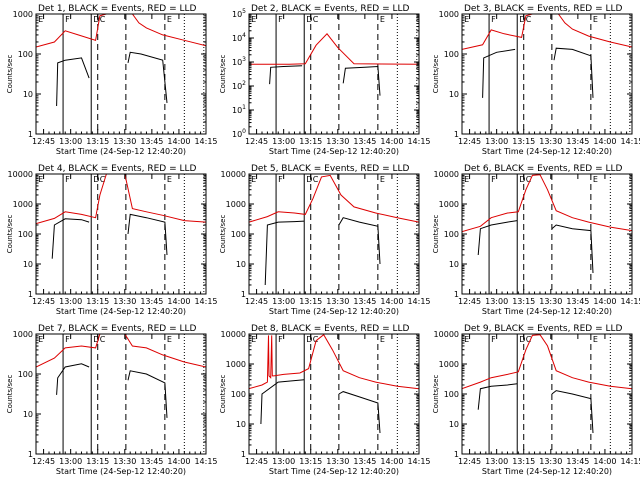  I want to click on panel-title: Det 9, BLACK = Events, RED = LLD, so click(543, 329).